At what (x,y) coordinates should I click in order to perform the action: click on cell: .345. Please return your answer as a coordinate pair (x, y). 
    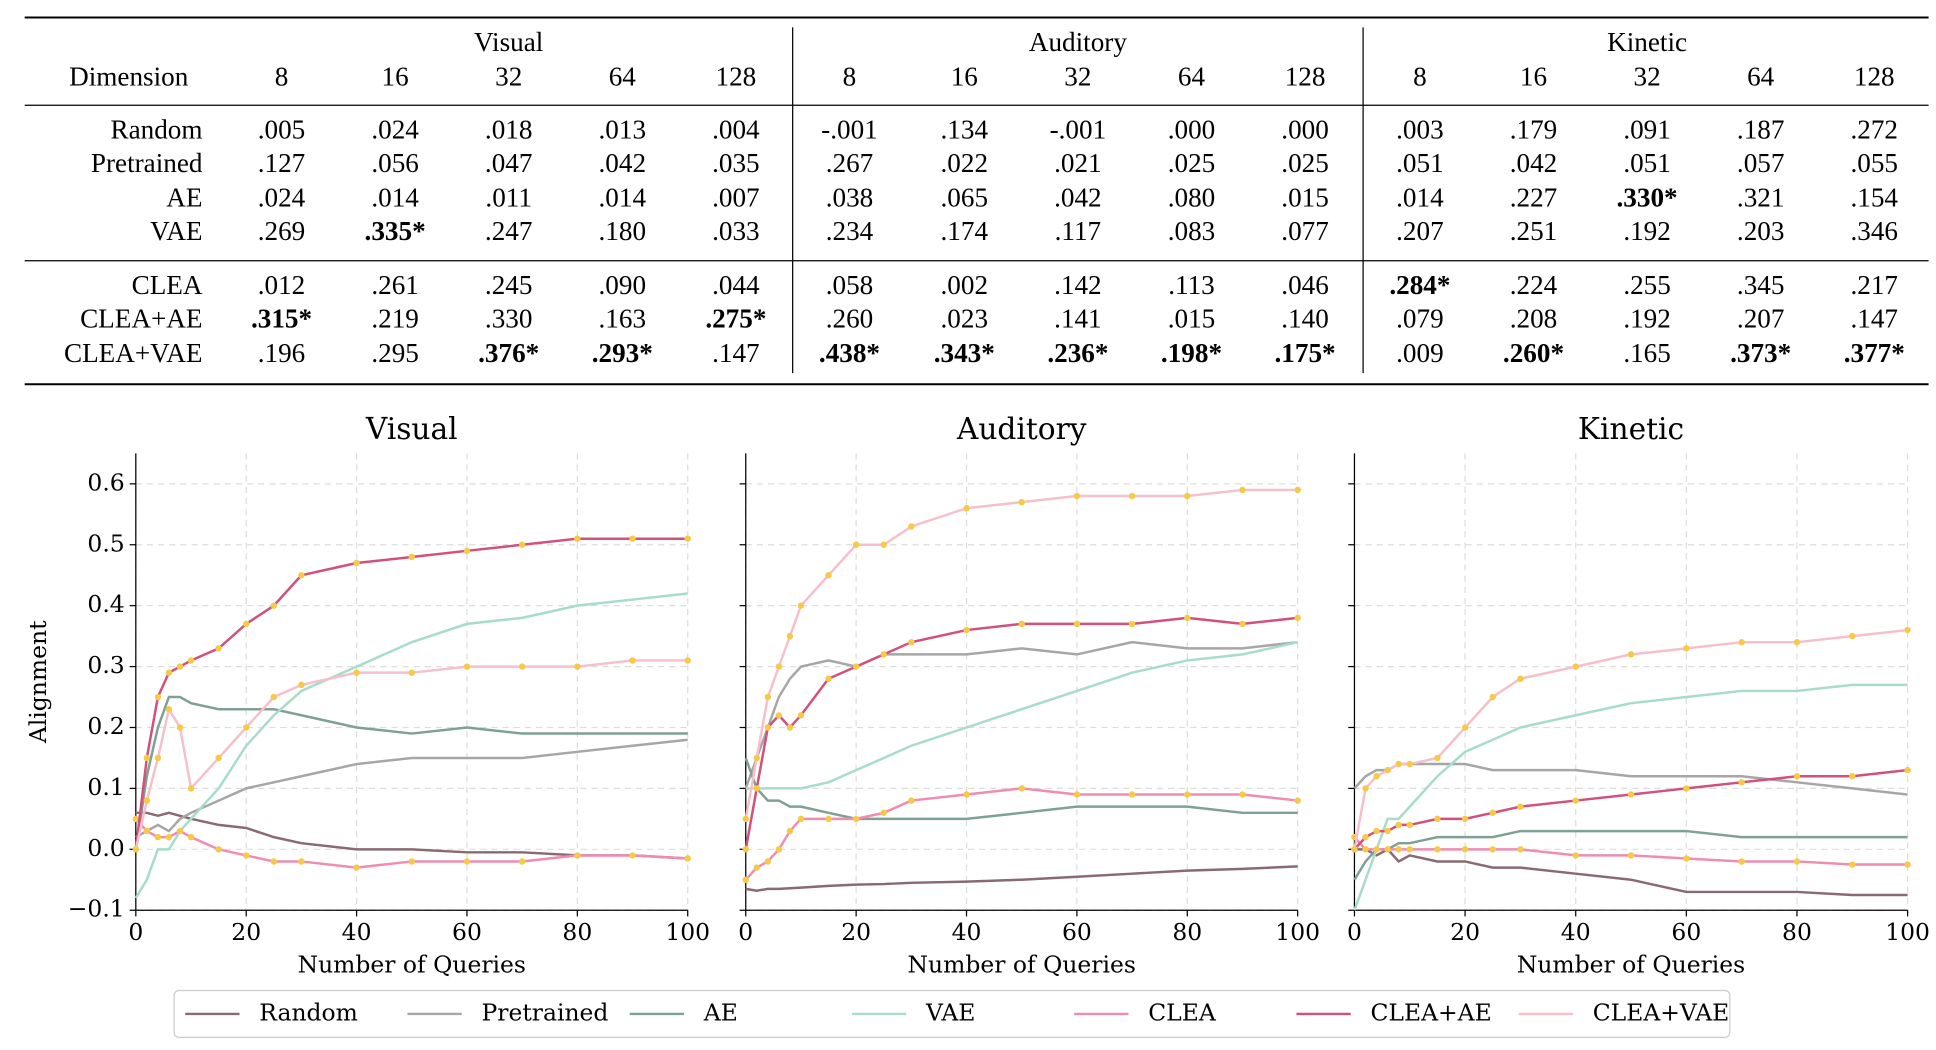
    Looking at the image, I should click on (1761, 285).